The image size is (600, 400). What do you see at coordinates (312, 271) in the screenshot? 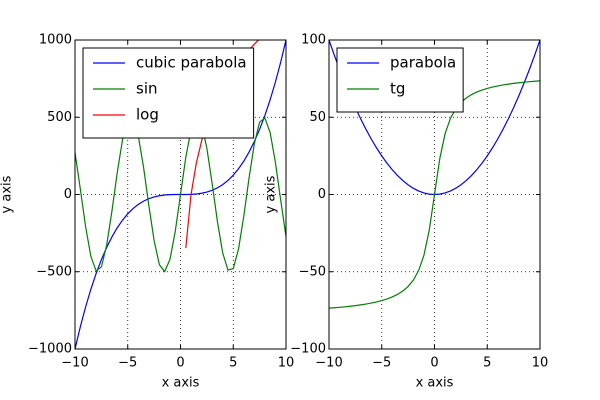
I see `y-tick-label: −50` at bounding box center [312, 271].